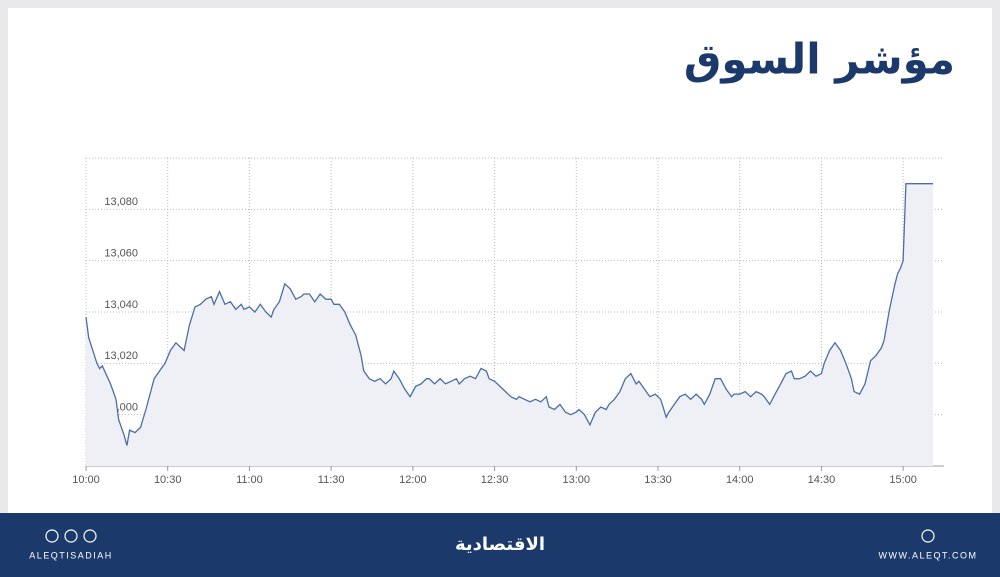  What do you see at coordinates (52, 536) in the screenshot?
I see `icon-instagram` at bounding box center [52, 536].